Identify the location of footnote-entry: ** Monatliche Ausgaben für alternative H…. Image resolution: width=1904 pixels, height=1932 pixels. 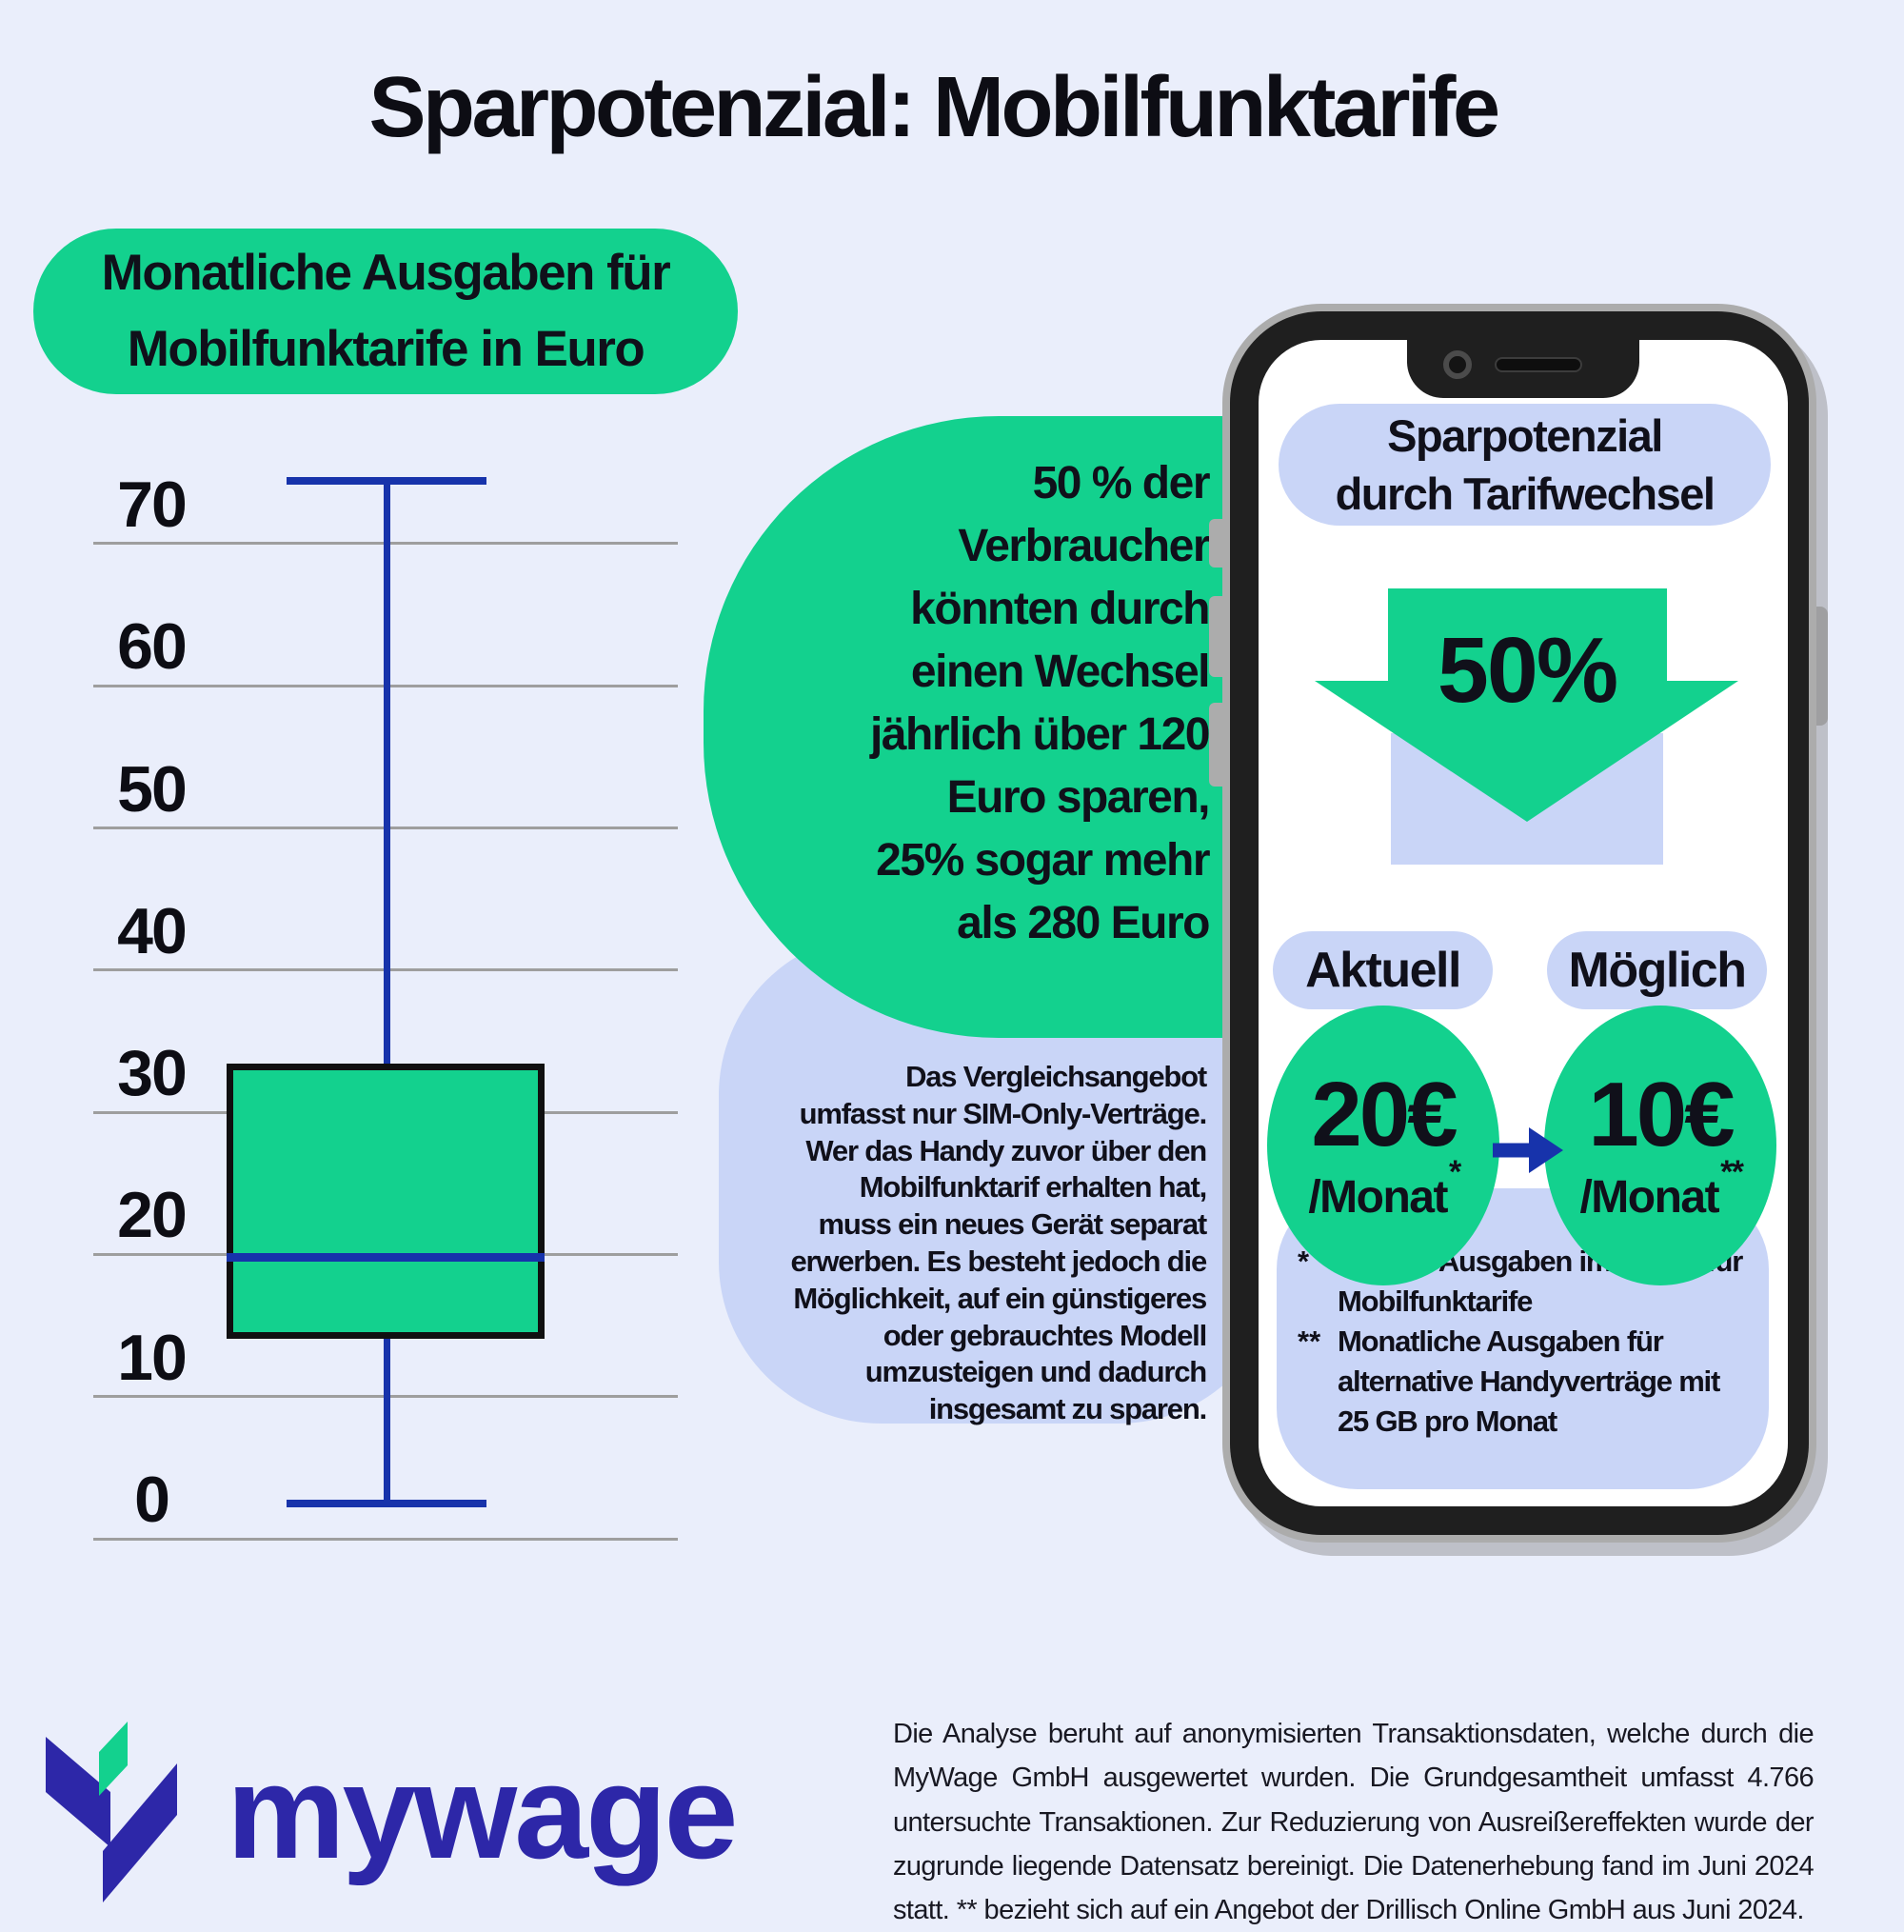
(1524, 1382).